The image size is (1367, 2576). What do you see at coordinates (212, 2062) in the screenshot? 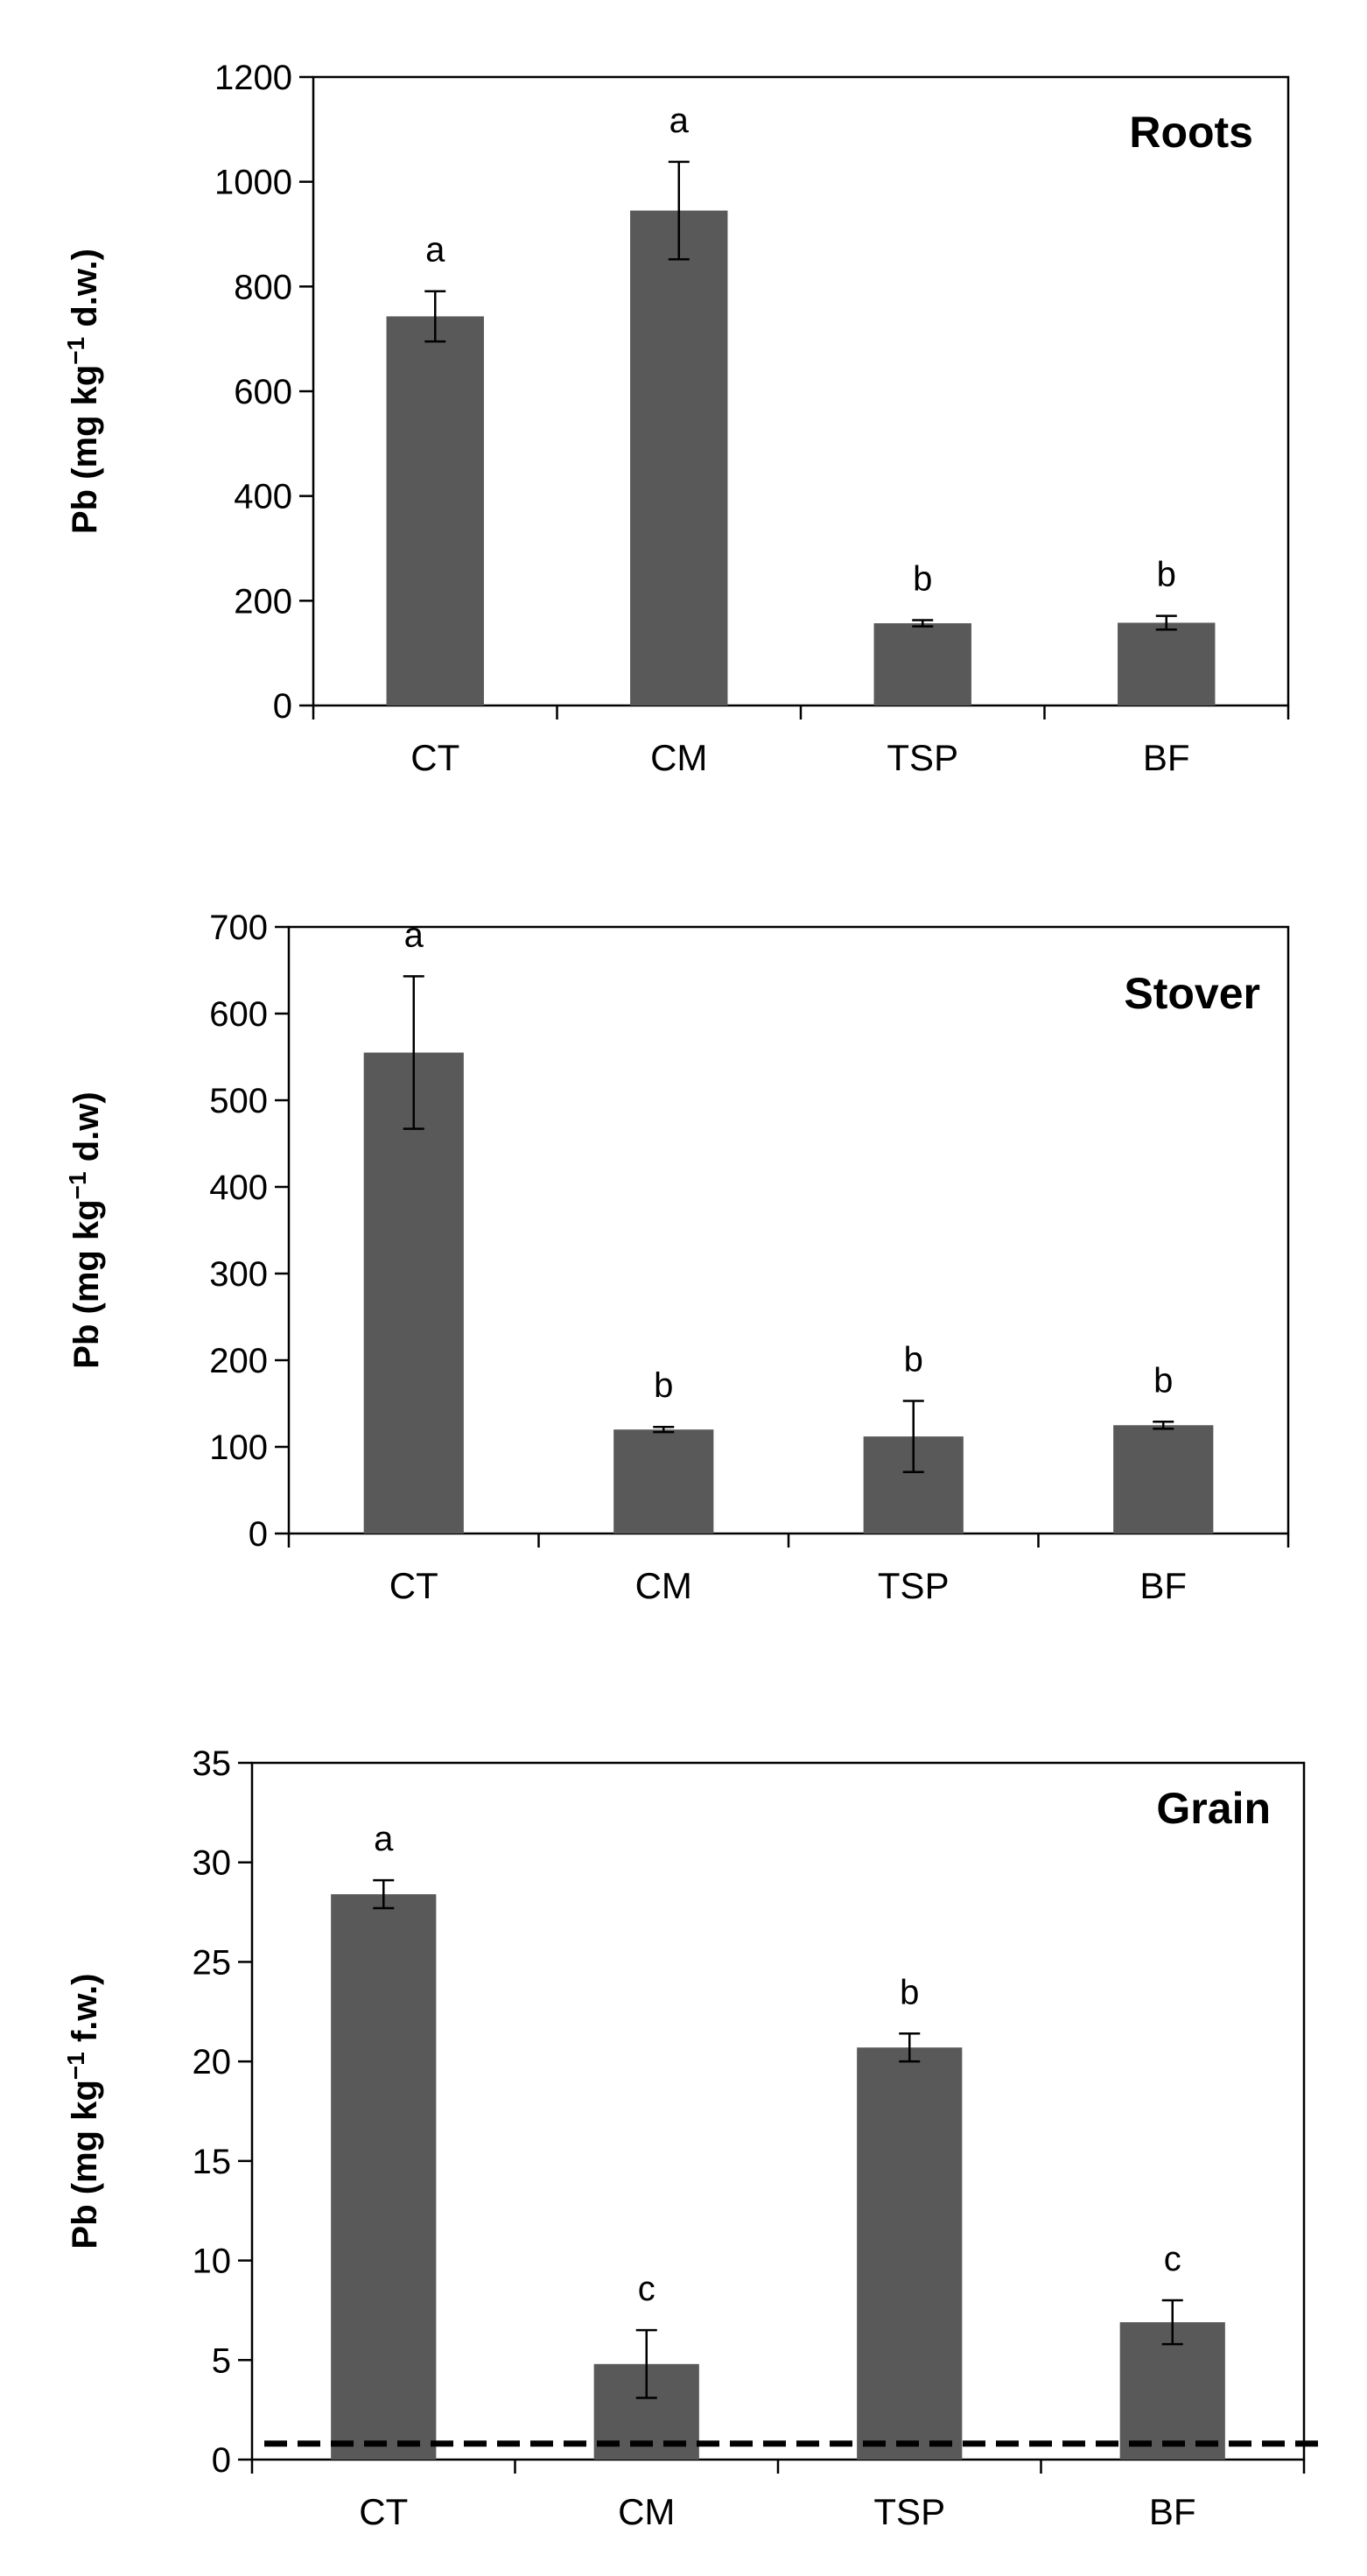
I see `y-tick-label: 20` at bounding box center [212, 2062].